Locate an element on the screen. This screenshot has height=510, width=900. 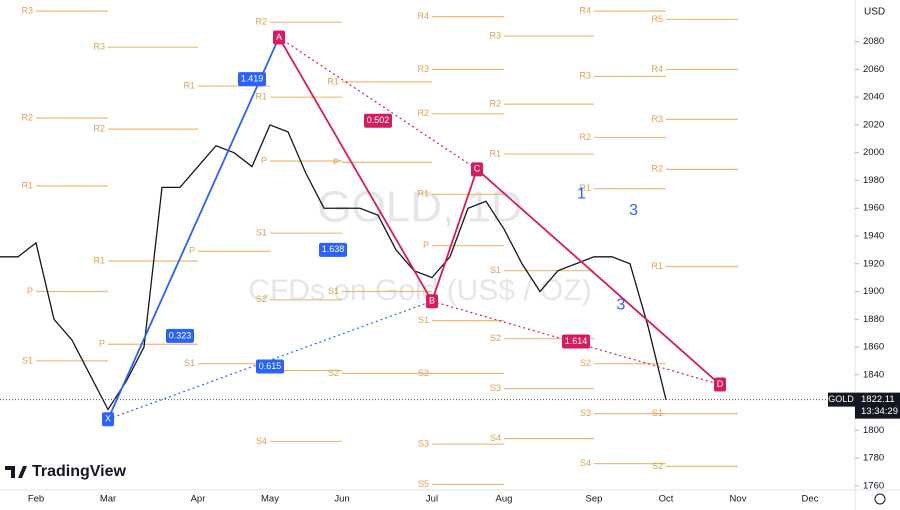
watermark: GOLD, 1D is located at coordinates (419, 207).